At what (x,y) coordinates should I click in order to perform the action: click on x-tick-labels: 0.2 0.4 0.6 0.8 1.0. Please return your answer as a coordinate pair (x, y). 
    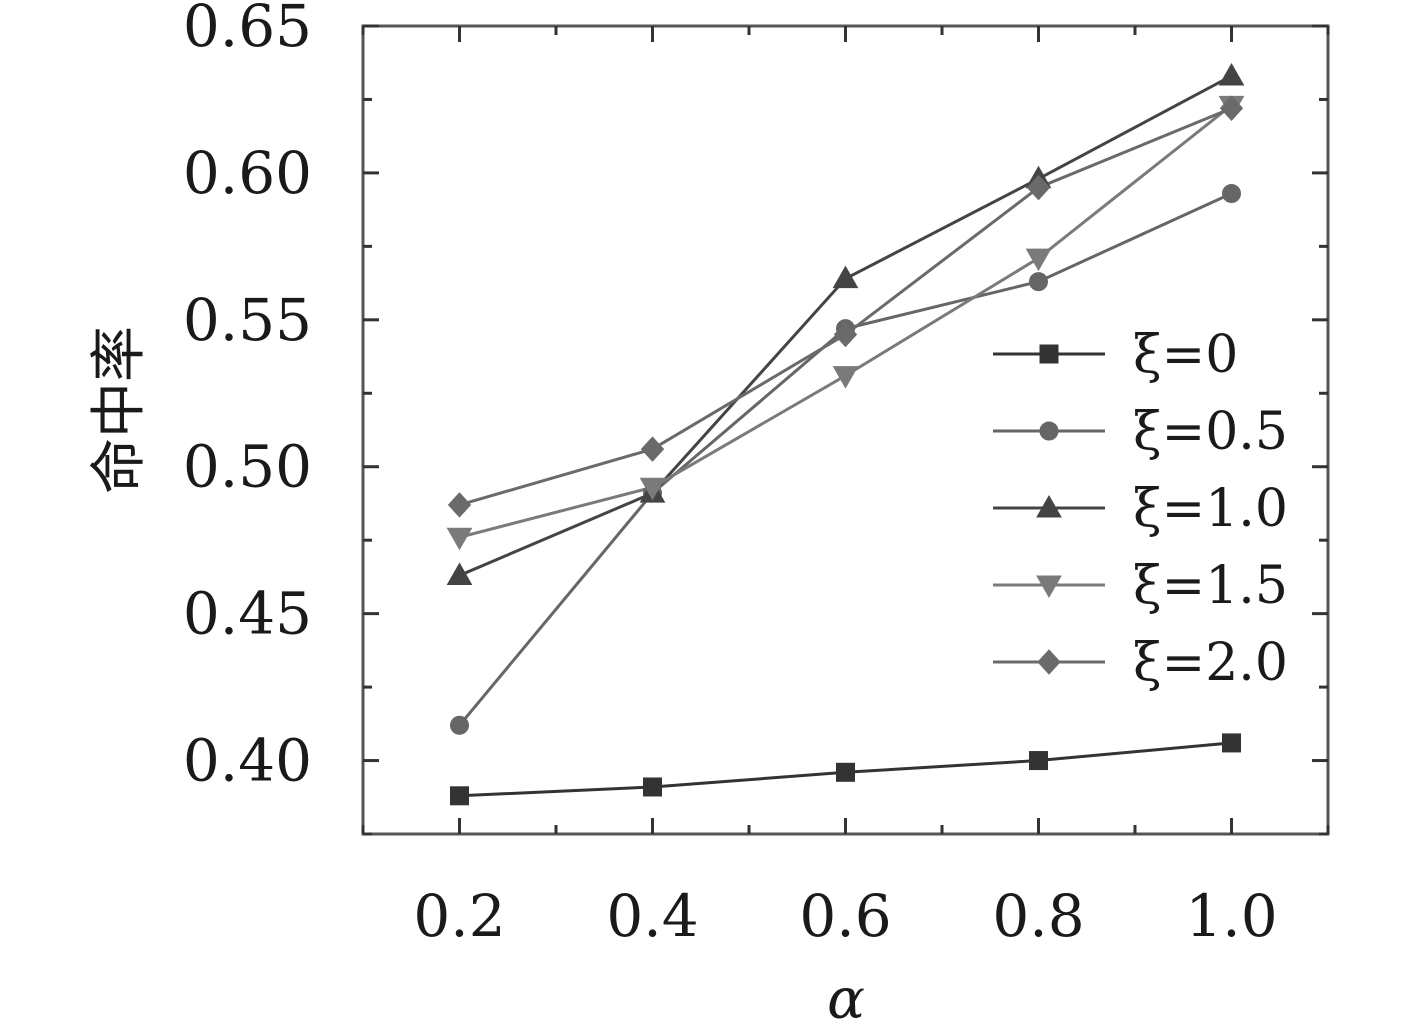
    Looking at the image, I should click on (845, 916).